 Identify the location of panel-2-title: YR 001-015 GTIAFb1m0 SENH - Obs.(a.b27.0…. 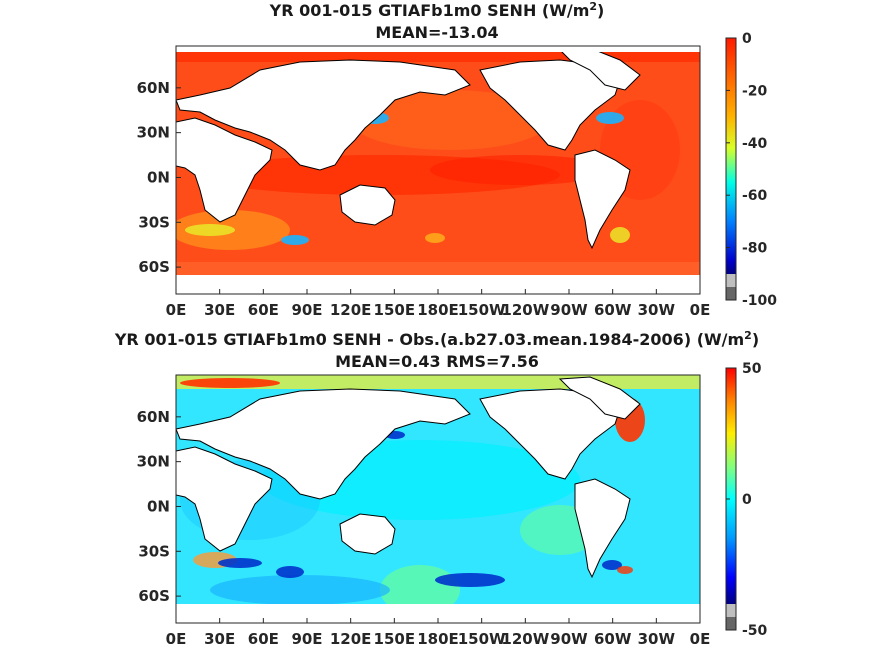
(436, 339).